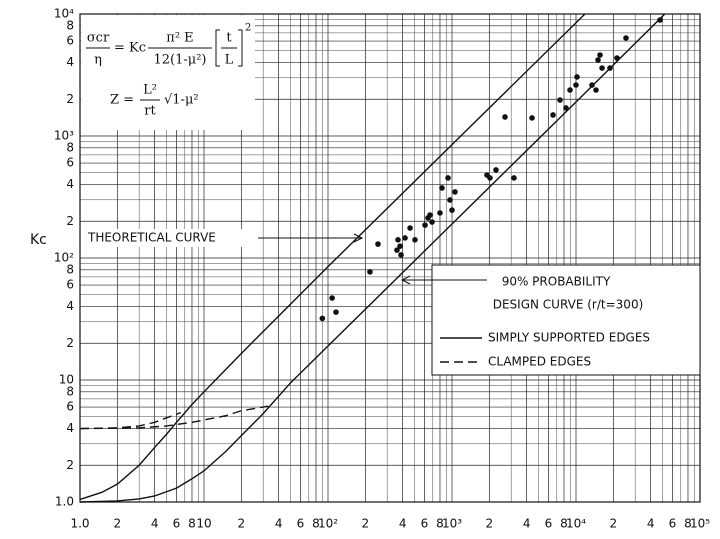 This screenshot has width=720, height=539. Describe the element at coordinates (179, 38) in the screenshot. I see `eq-text: π² E` at that location.